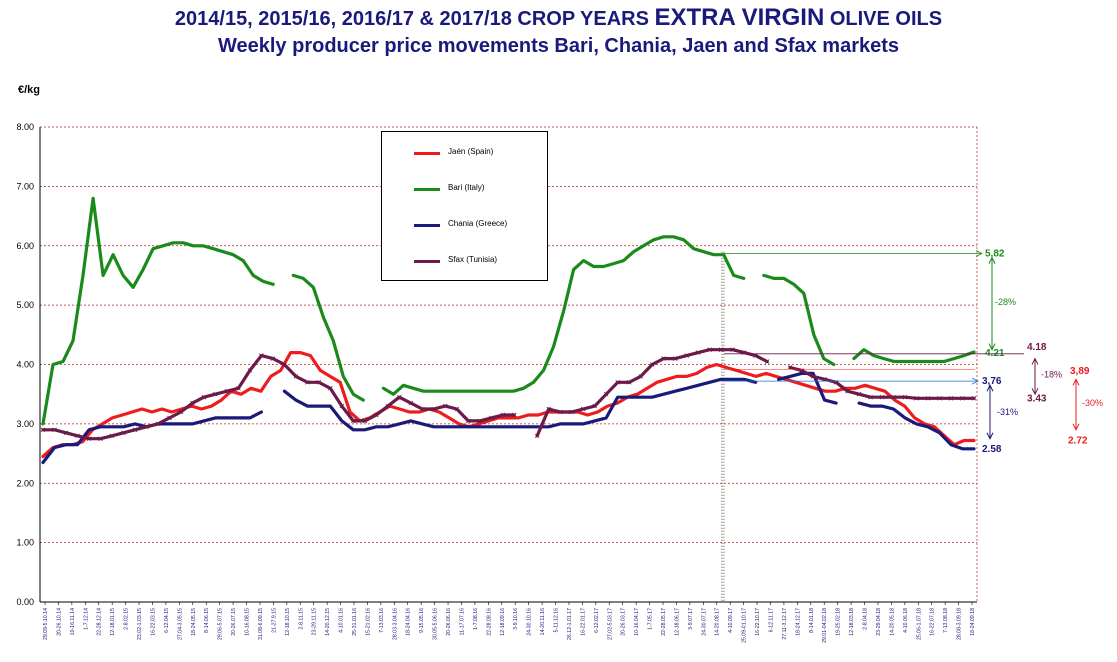  I want to click on chania-change-label: -31%, so click(1007, 412).